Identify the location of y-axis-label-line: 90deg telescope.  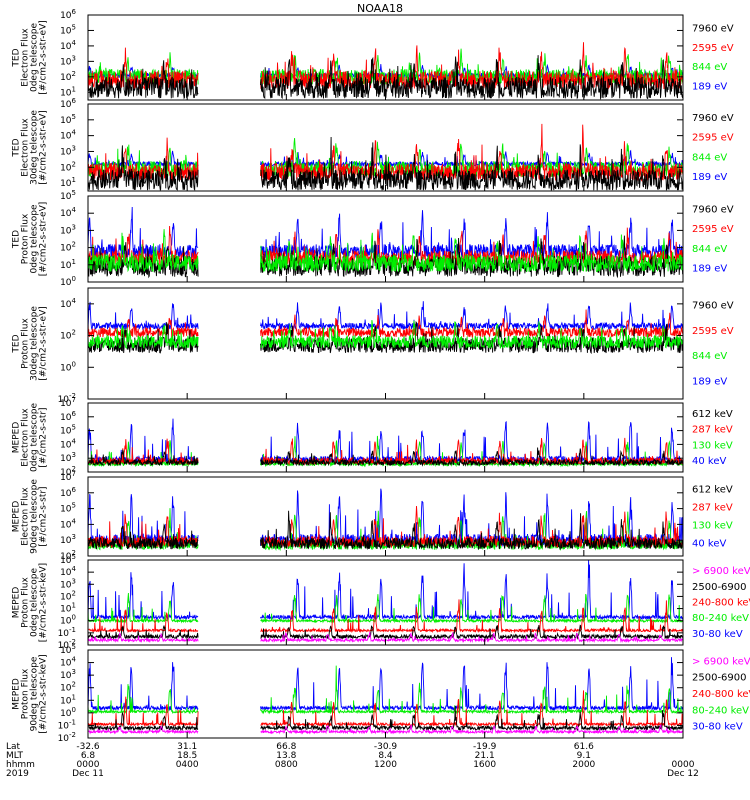
(35, 516).